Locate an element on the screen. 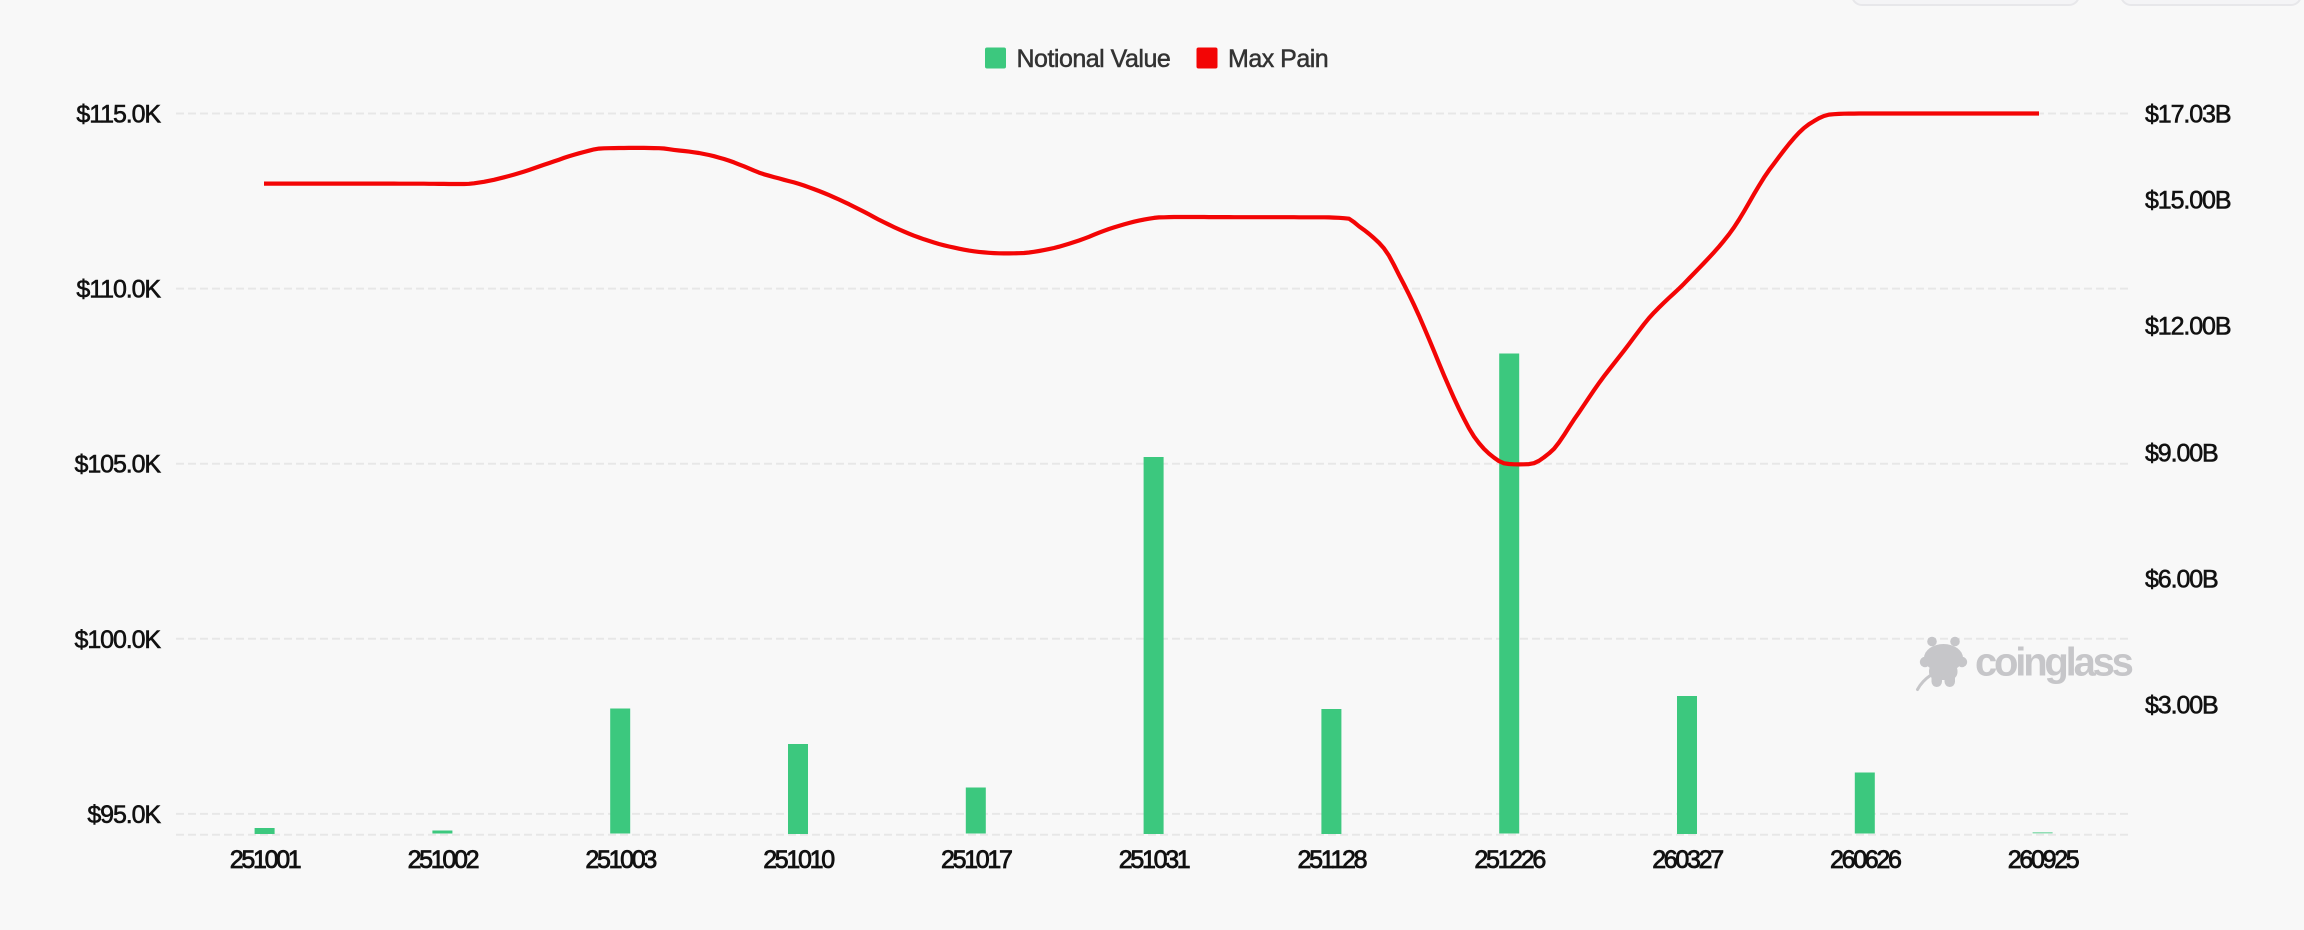 This screenshot has width=2304, height=930. svg-text: $12.00B is located at coordinates (2188, 327).